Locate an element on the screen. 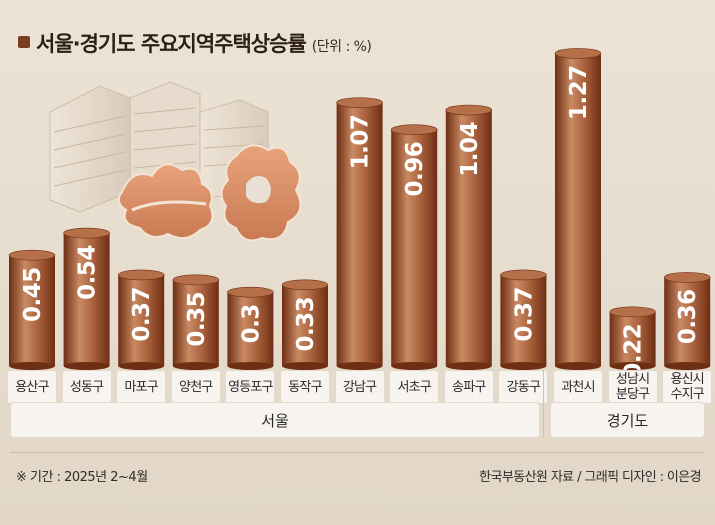 The image size is (715, 525). value-label: 0.35 is located at coordinates (197, 319).